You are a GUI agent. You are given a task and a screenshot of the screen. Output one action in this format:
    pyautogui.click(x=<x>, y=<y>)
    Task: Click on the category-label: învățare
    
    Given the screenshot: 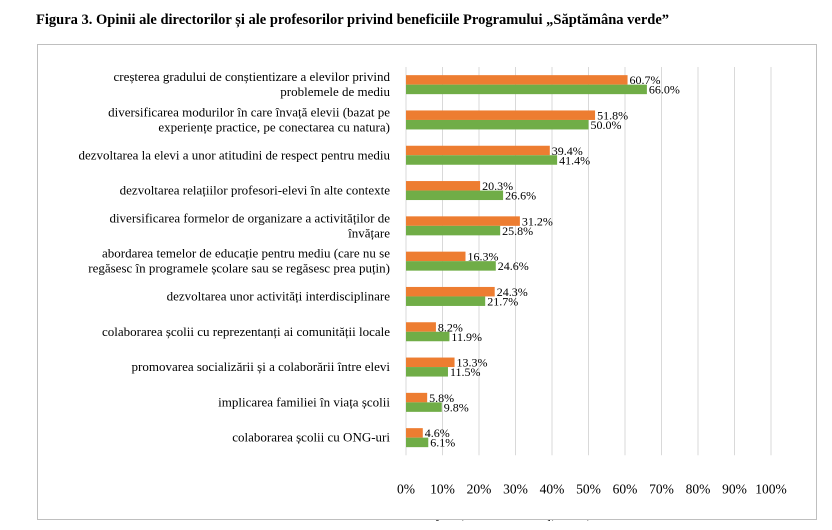 What is the action you would take?
    pyautogui.click(x=368, y=232)
    